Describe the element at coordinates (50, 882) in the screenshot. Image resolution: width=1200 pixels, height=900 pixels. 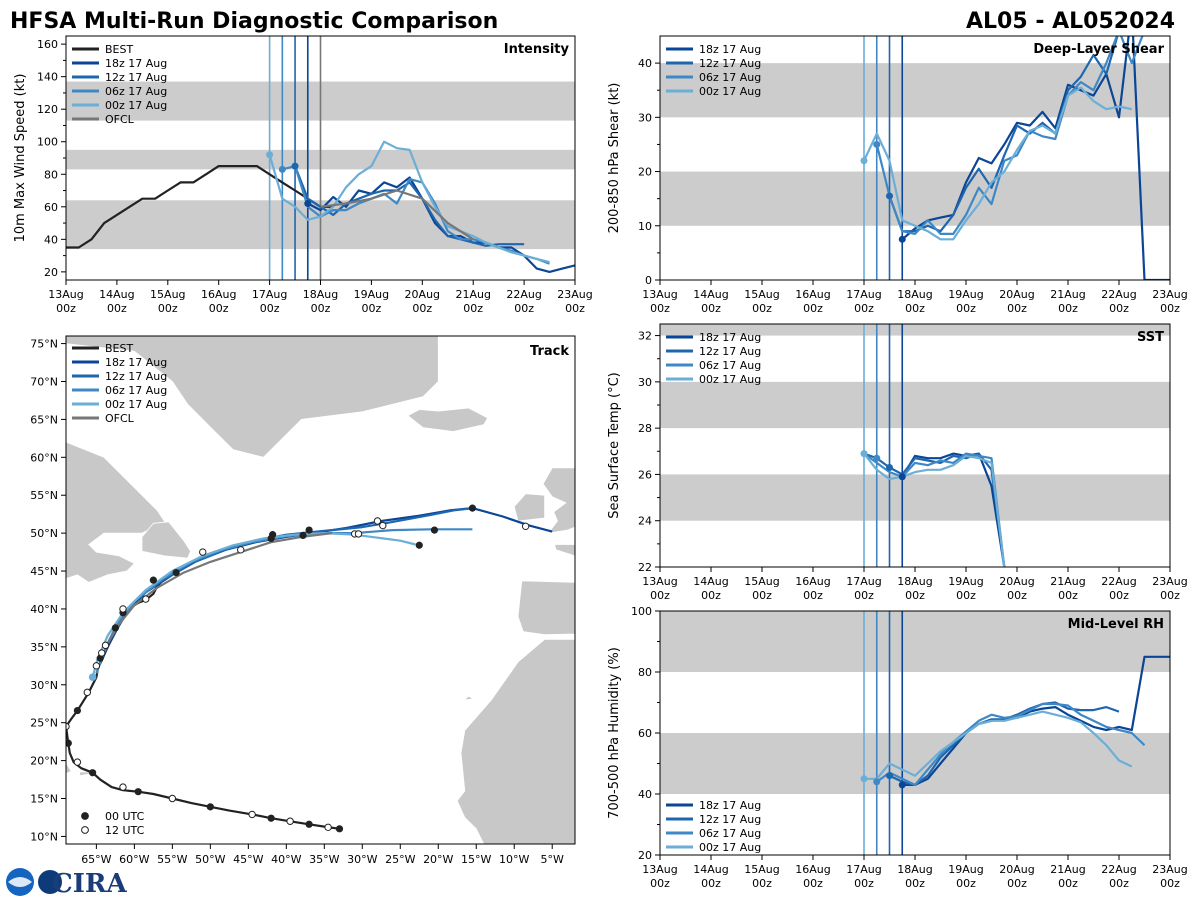
I see `globe-icon` at that location.